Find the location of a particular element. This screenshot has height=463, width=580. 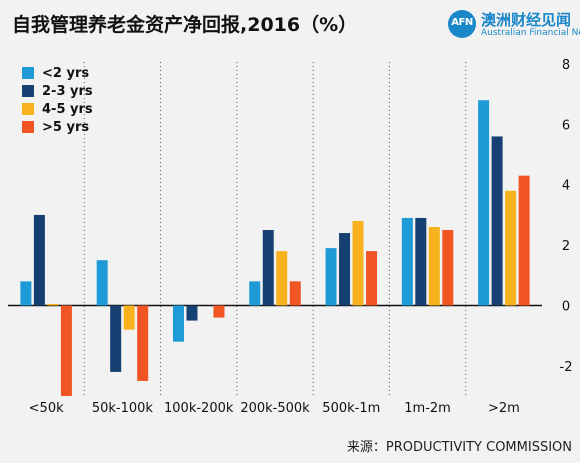

legend-item: <2 yrs is located at coordinates (57, 73).